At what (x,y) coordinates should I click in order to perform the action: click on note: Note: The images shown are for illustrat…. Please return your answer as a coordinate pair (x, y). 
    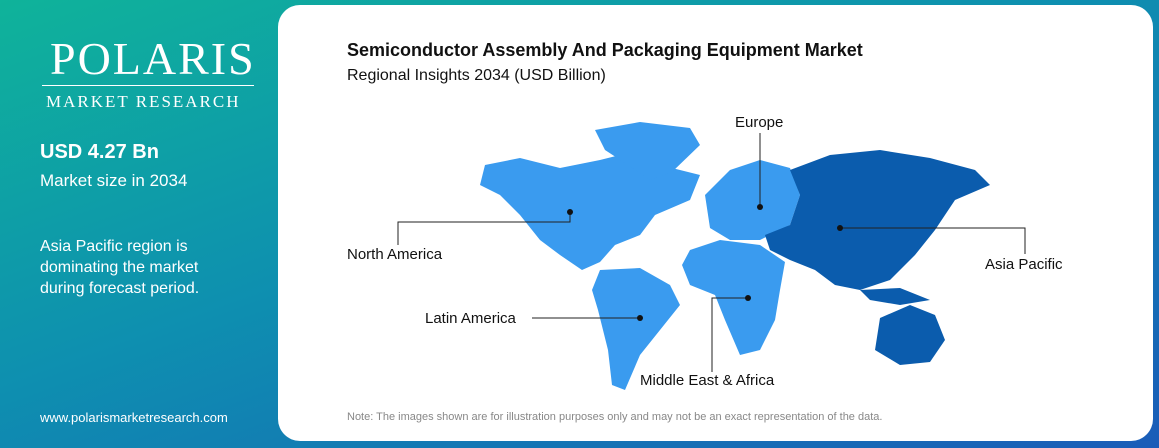
    Looking at the image, I should click on (615, 417).